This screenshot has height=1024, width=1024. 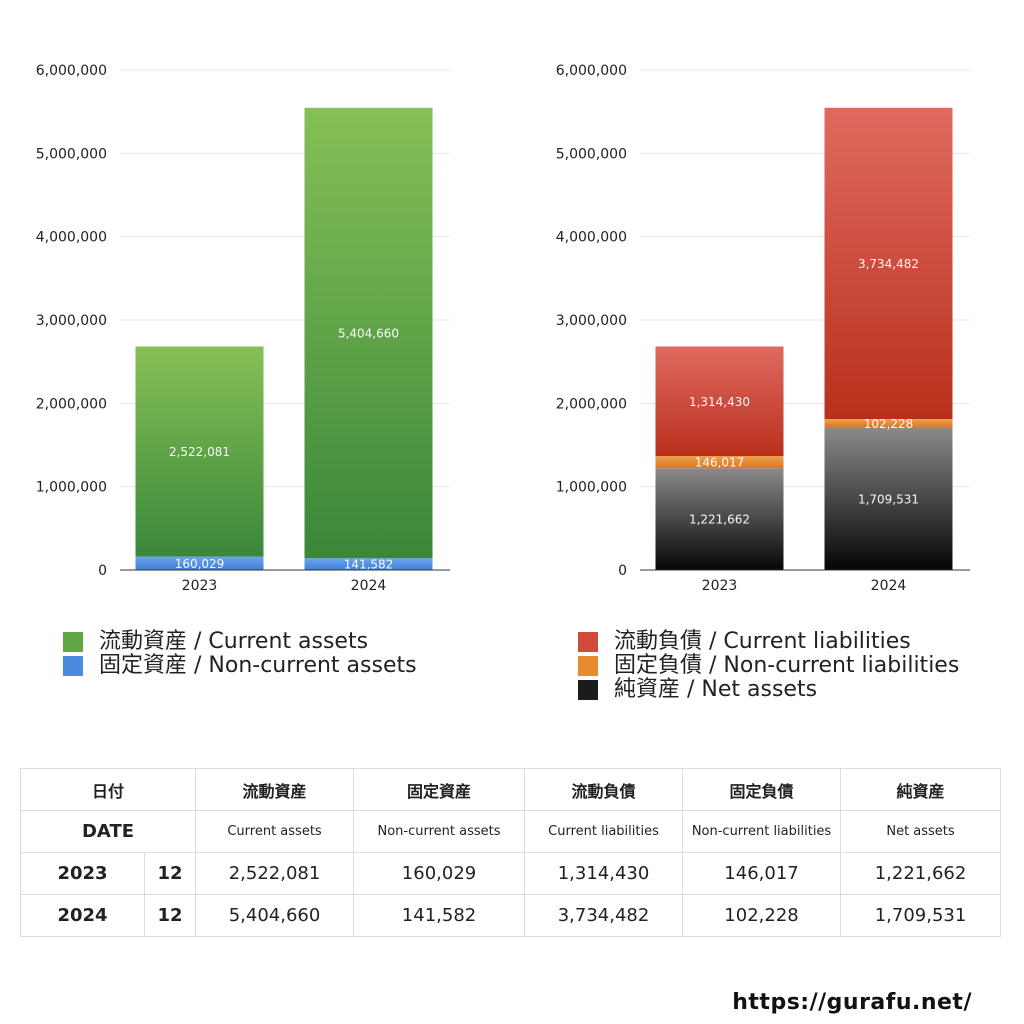 I want to click on data-label: 1,709,531, so click(x=888, y=499).